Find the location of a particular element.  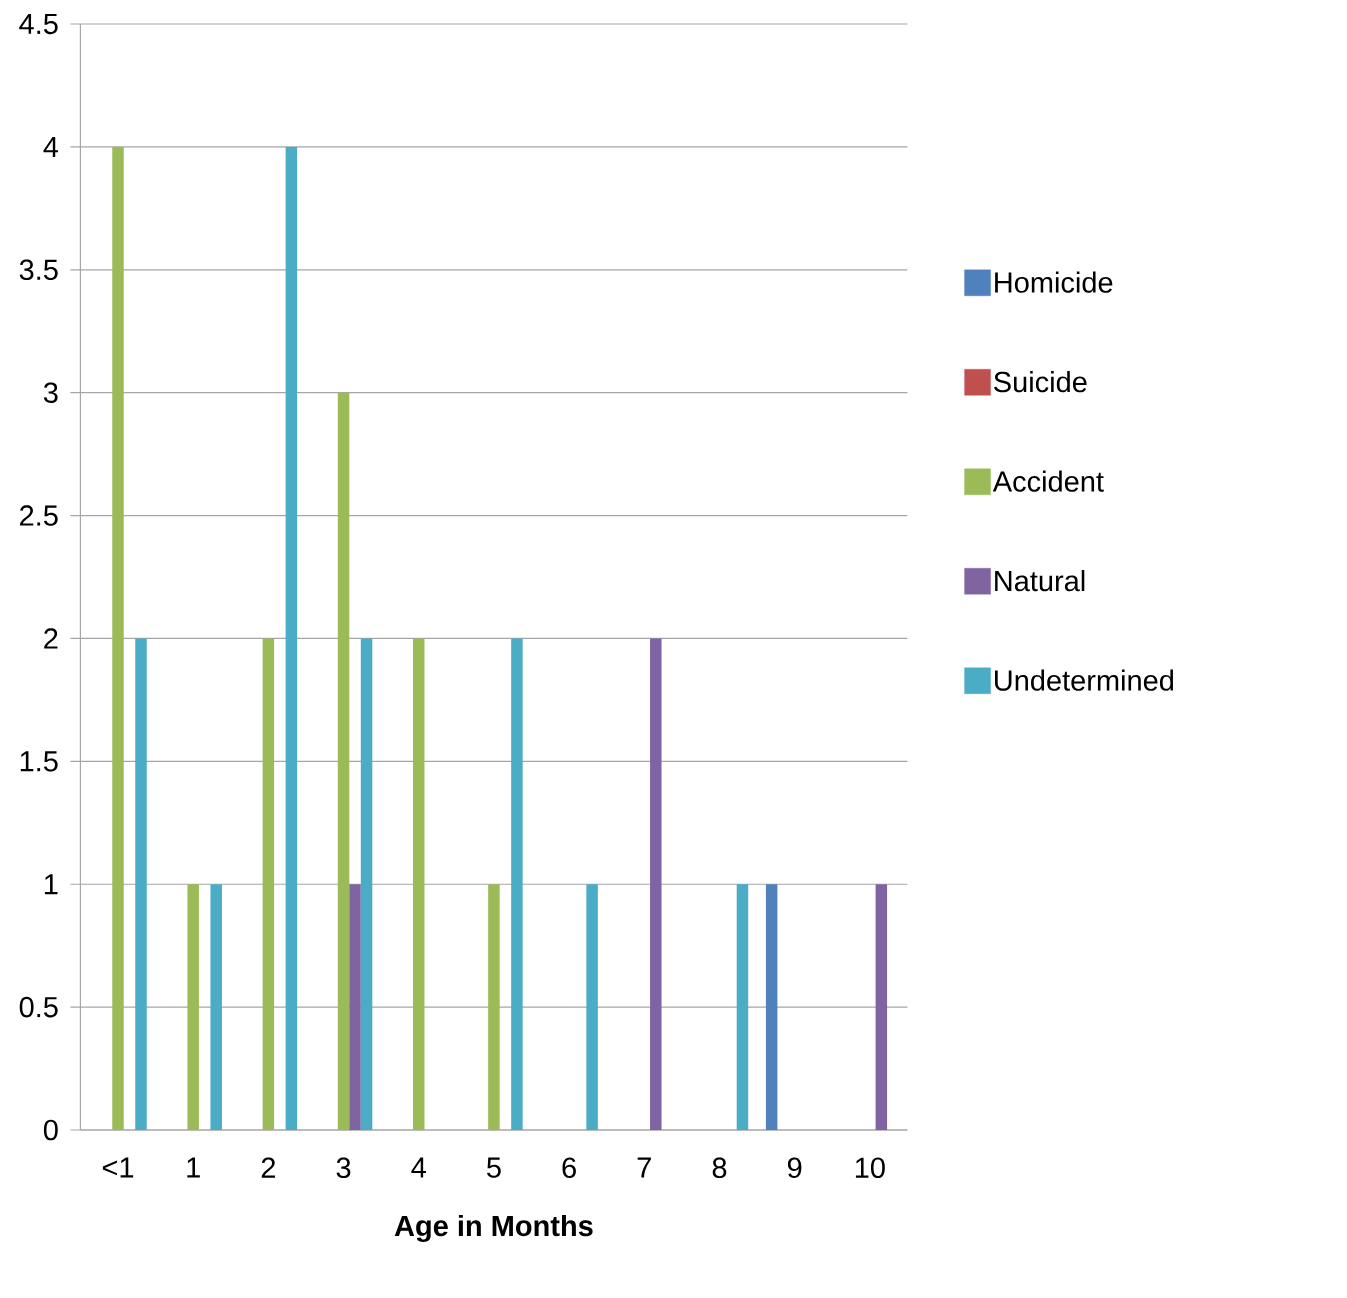

y-tick-label: 4 is located at coordinates (51, 146).